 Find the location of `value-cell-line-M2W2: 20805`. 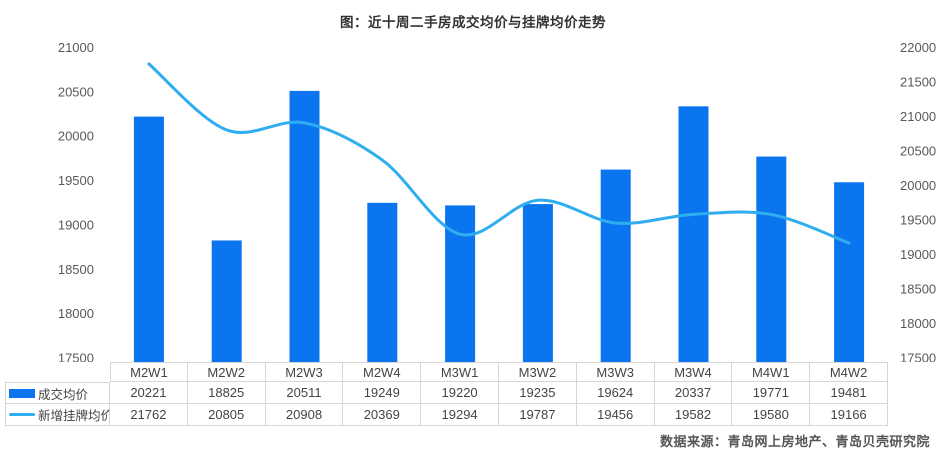

value-cell-line-M2W2: 20805 is located at coordinates (226, 415).